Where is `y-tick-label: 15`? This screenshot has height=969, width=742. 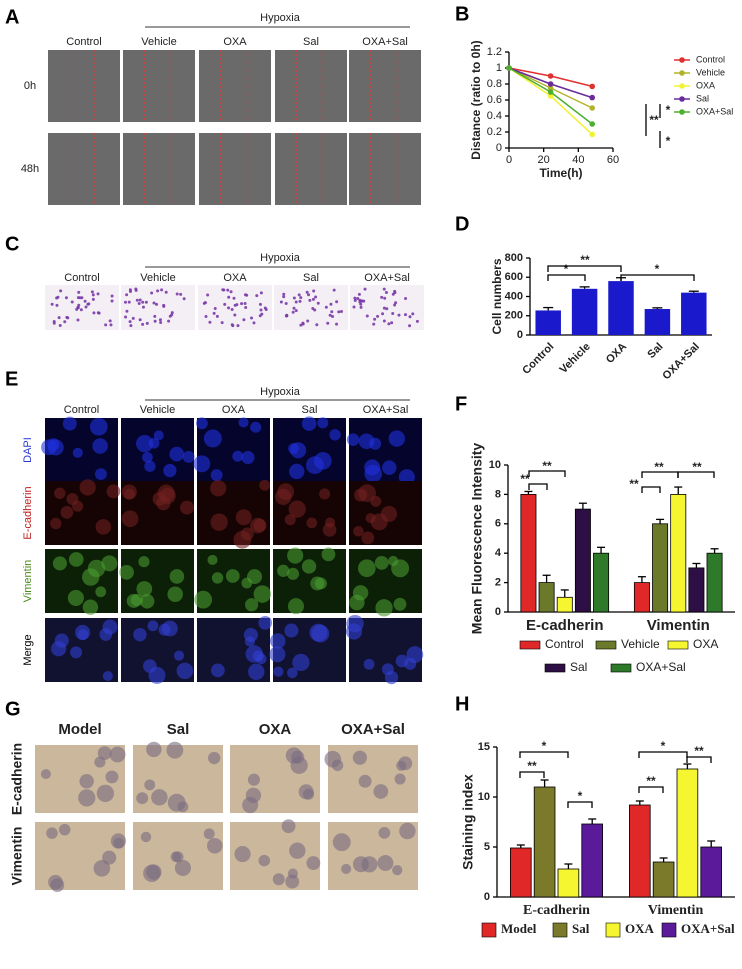
y-tick-label: 15 is located at coordinates (484, 747).